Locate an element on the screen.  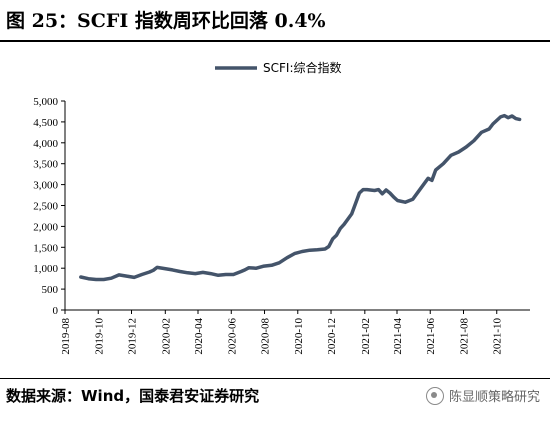
x-tick-label: 2020-10 is located at coordinates (299, 336).